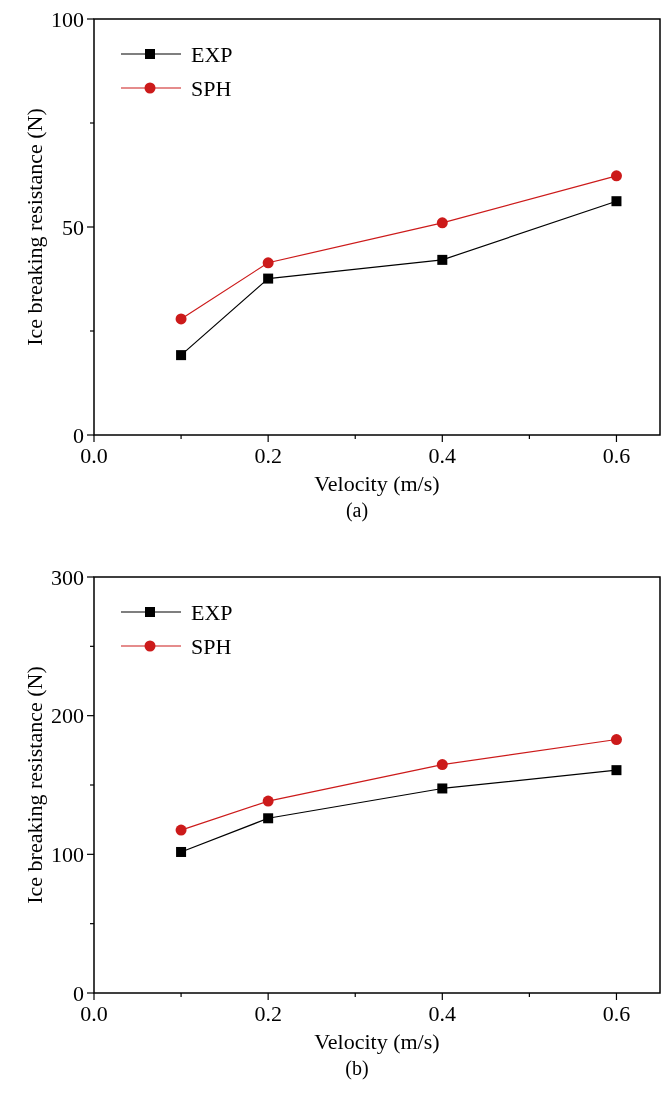 The image size is (672, 1108). I want to click on text: (a), so click(357, 510).